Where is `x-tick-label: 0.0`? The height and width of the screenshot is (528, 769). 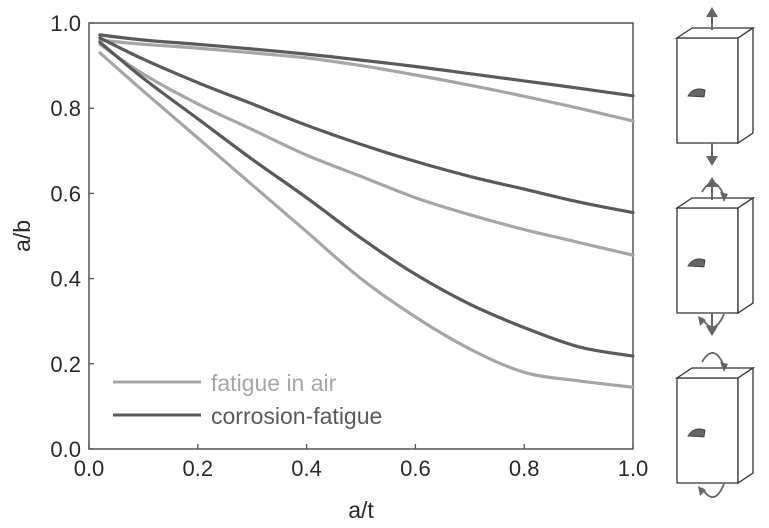 x-tick-label: 0.0 is located at coordinates (89, 468).